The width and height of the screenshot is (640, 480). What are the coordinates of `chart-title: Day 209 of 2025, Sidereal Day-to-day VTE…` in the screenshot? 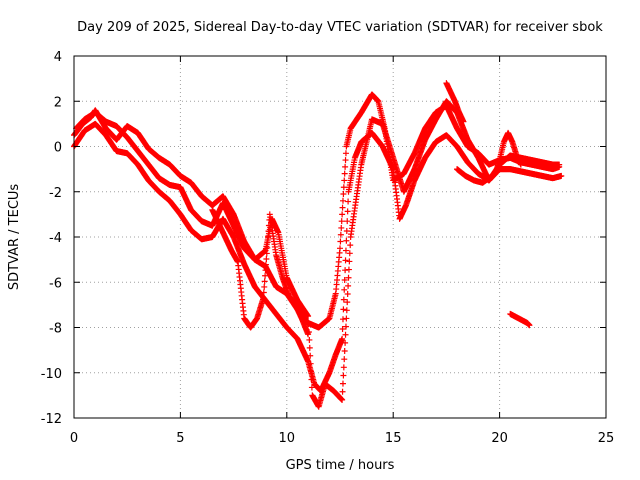 It's located at (340, 27).